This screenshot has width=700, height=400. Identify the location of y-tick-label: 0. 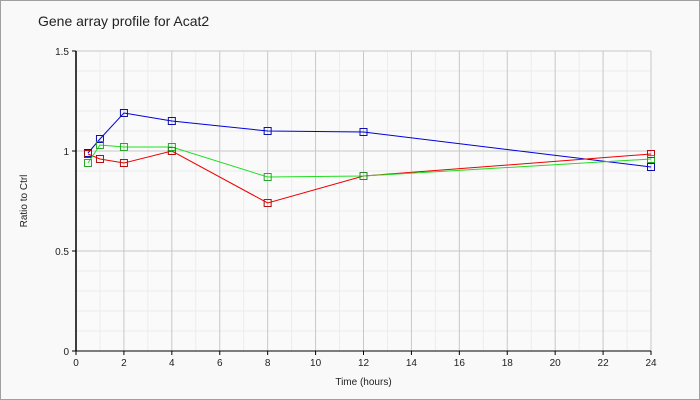
(66, 352).